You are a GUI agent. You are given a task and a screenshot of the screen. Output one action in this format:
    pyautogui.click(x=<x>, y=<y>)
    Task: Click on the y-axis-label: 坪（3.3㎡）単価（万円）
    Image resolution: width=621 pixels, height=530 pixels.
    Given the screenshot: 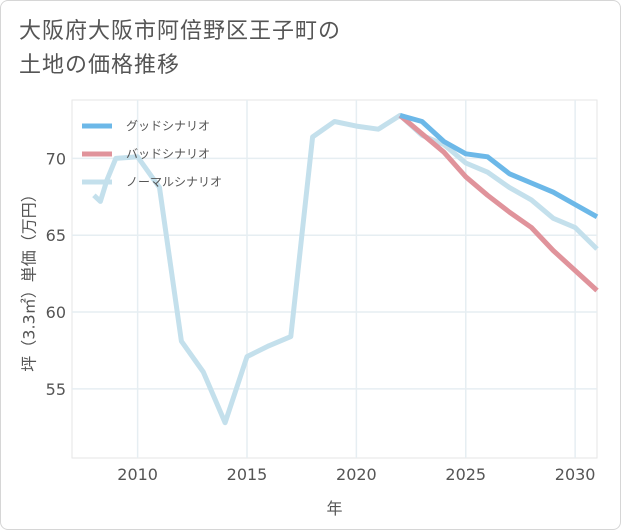 What is the action you would take?
    pyautogui.click(x=29, y=278)
    